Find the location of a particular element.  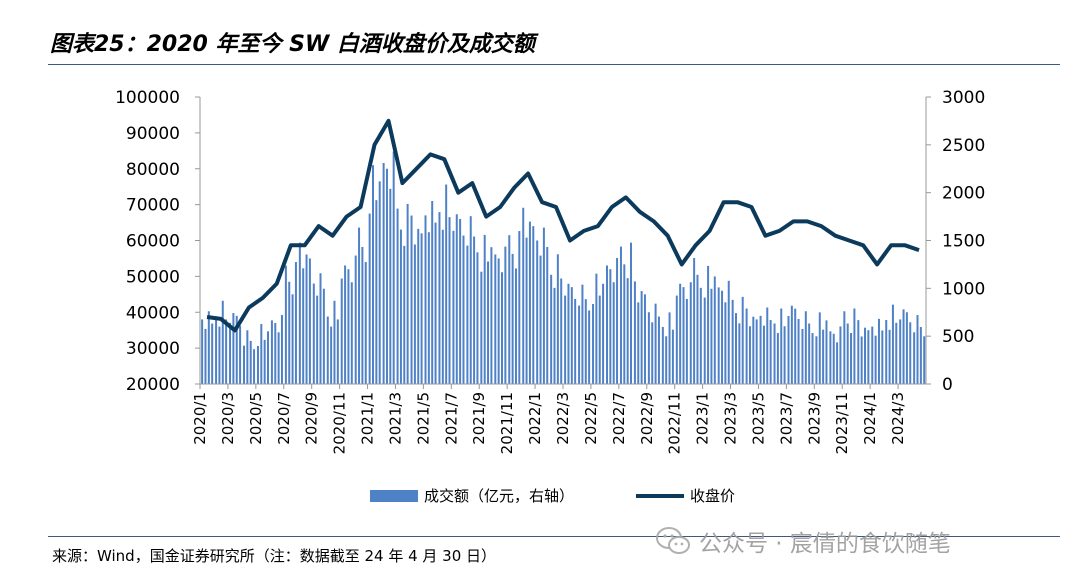

wechat-icon is located at coordinates (673, 540).